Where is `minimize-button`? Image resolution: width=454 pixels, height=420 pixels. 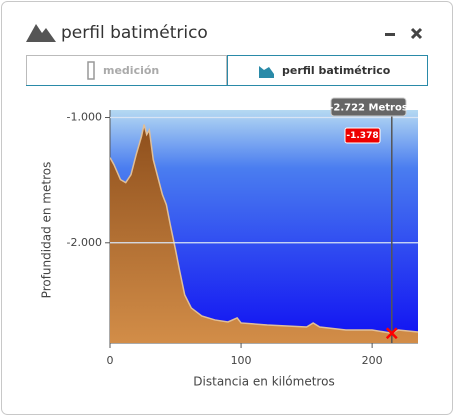
minimize-button is located at coordinates (390, 34).